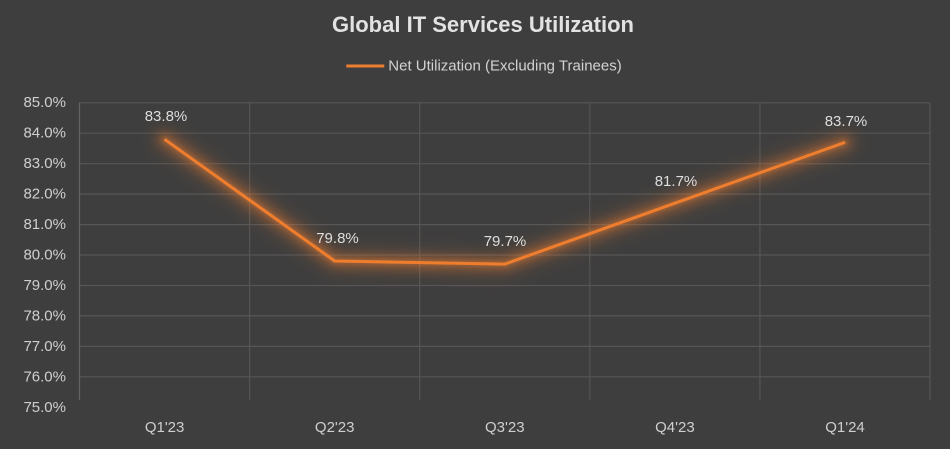 This screenshot has height=449, width=950. I want to click on svg-text: 80.0%, so click(44, 254).